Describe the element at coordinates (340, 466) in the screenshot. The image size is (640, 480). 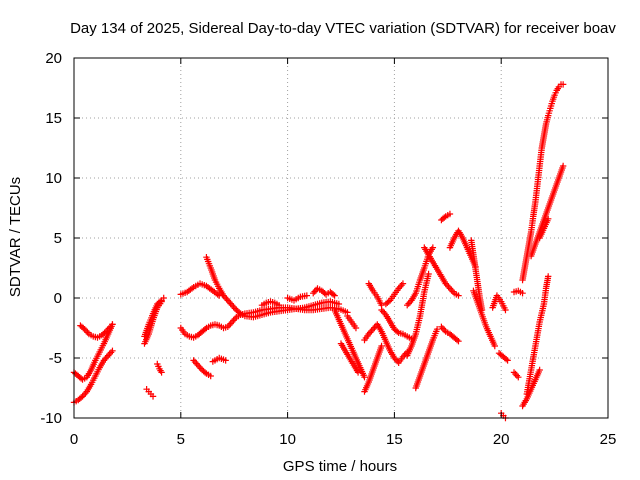
I see `x-axis-label: GPS time / hours` at that location.